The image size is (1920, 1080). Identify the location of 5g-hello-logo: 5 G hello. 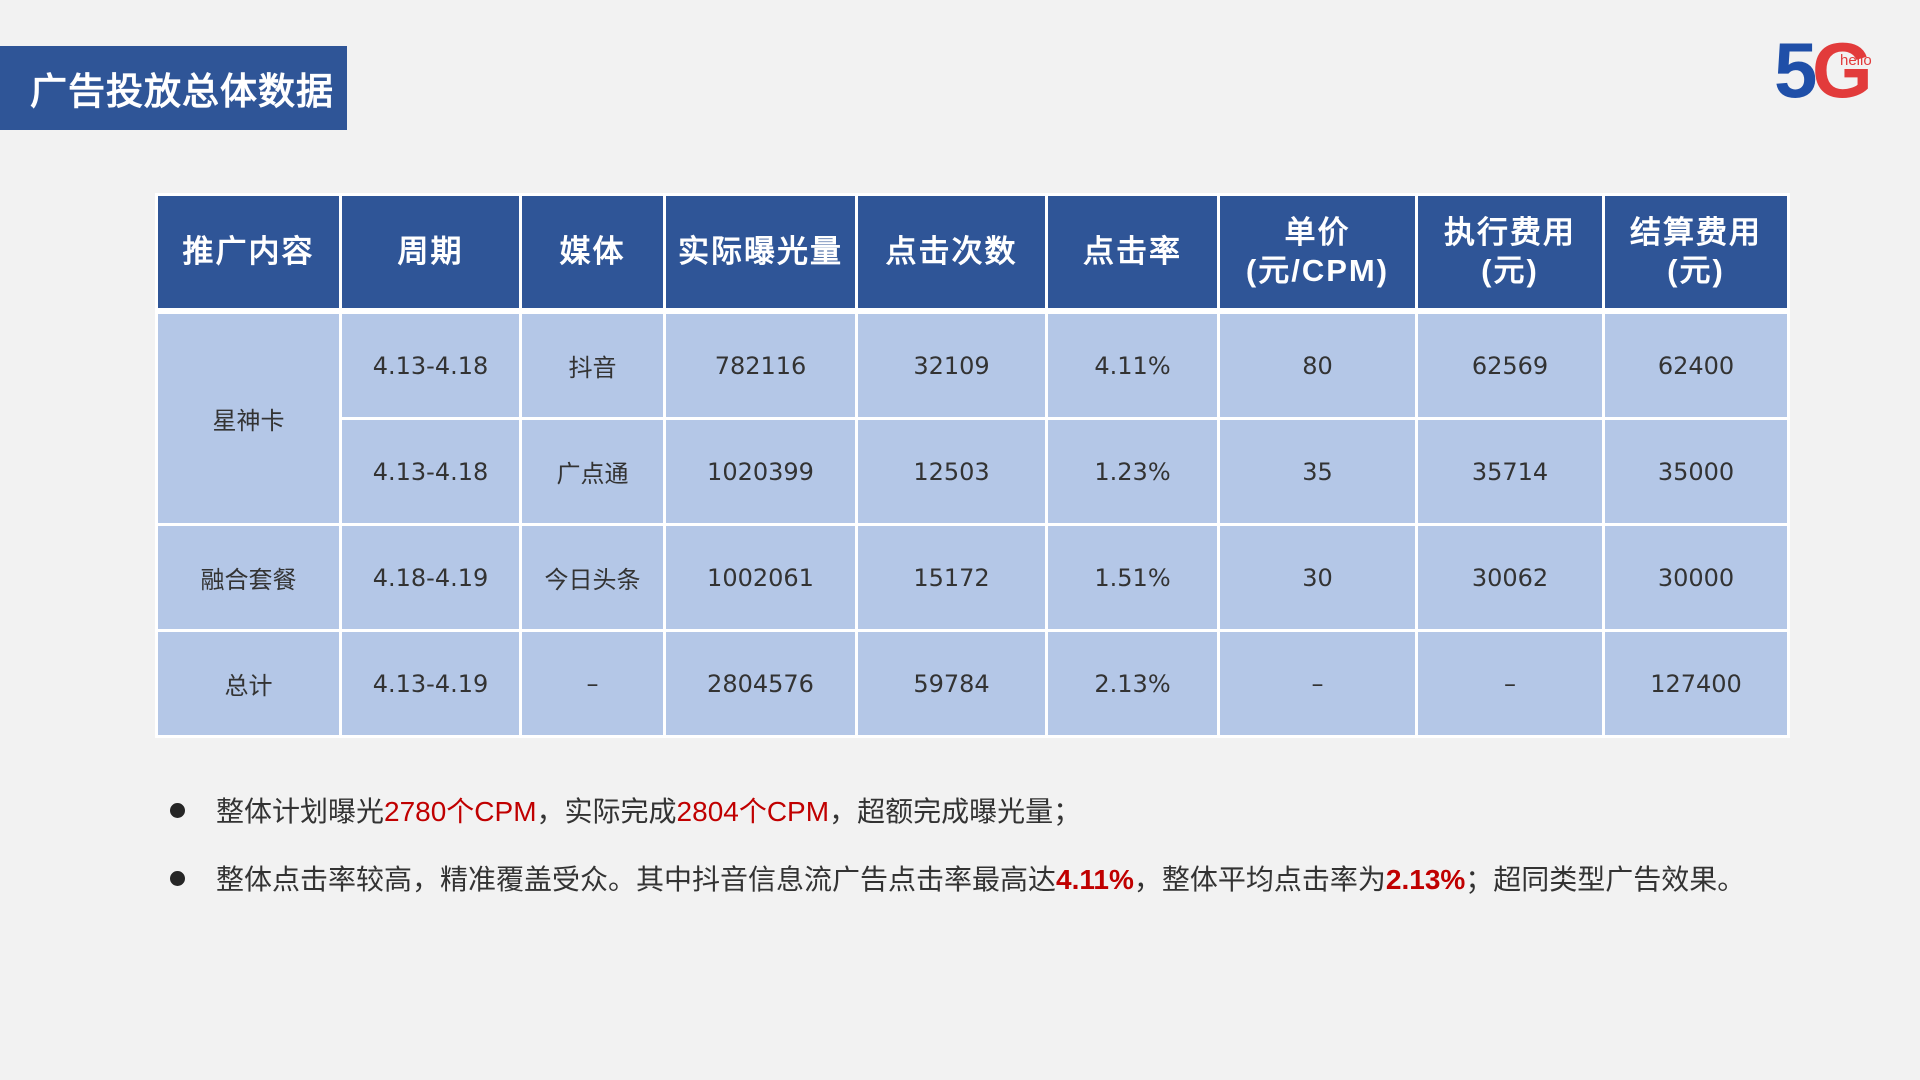
(1827, 70).